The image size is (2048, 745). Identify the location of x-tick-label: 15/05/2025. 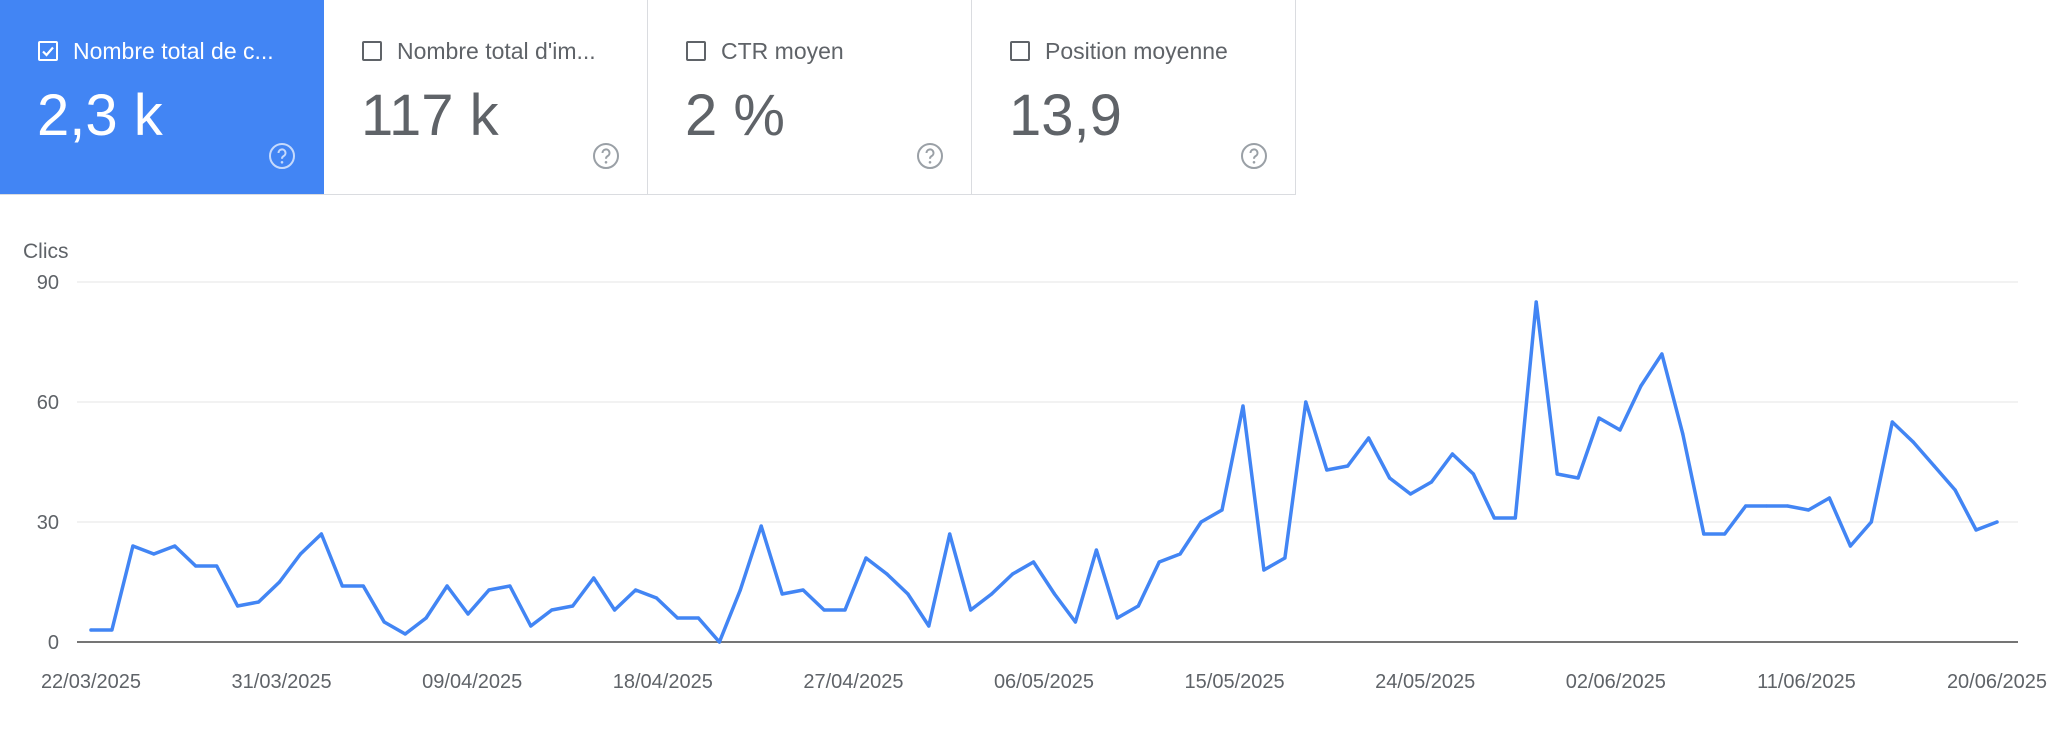
(1235, 682).